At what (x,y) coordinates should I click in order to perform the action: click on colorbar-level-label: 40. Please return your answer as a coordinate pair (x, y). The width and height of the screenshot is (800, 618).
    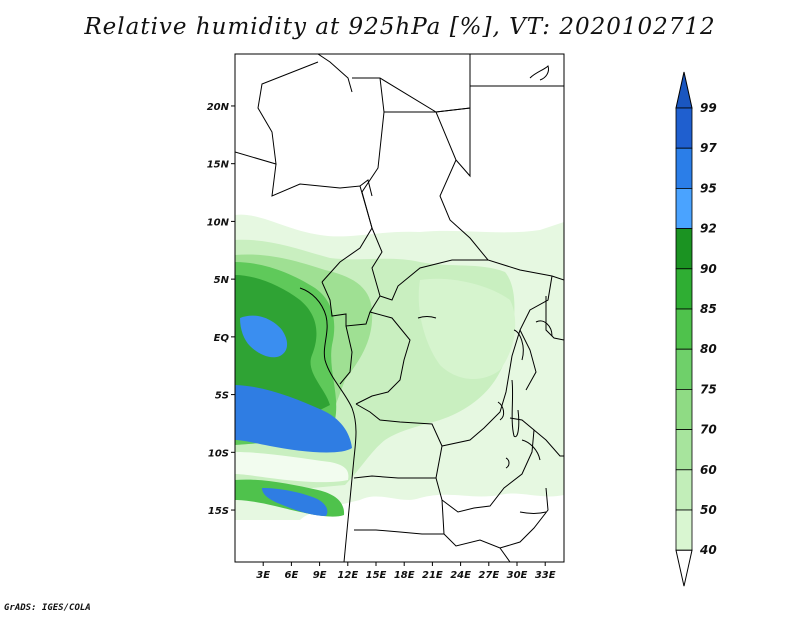
    Looking at the image, I should click on (708, 550).